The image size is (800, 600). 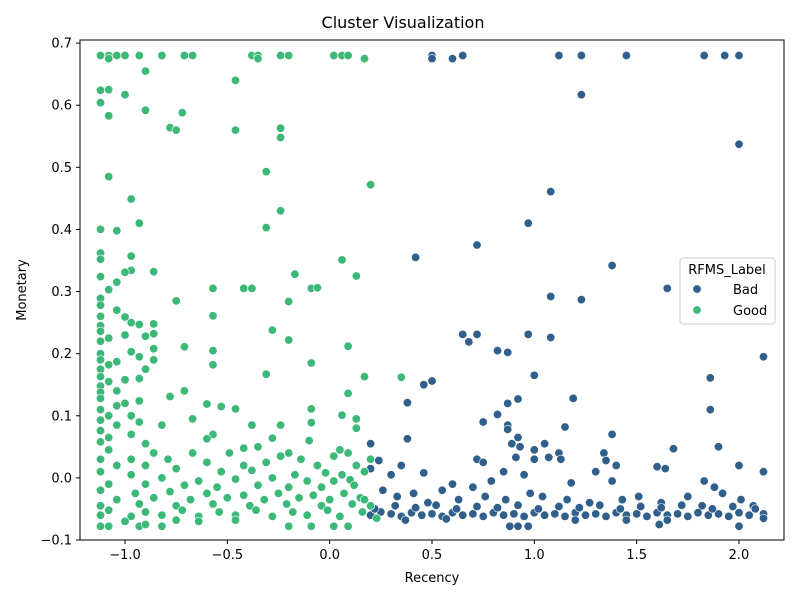 What do you see at coordinates (61, 106) in the screenshot?
I see `y-tick-label: 0.6` at bounding box center [61, 106].